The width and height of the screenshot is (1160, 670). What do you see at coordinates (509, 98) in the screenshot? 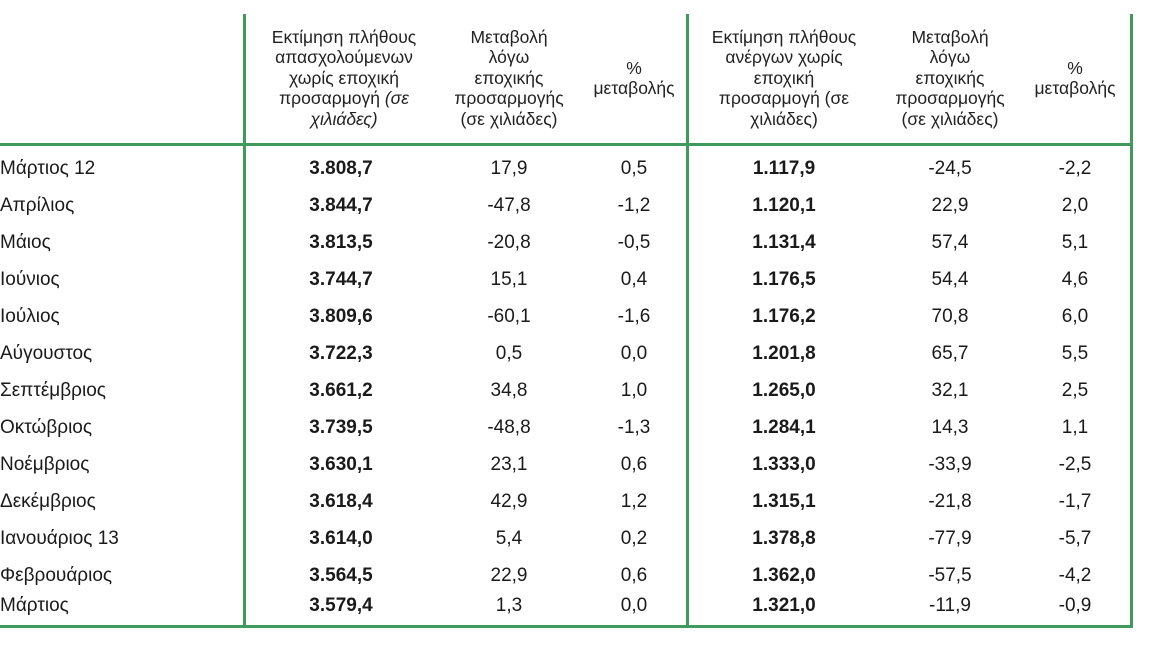
I see `header-employed-change-line4: προσαρμογής` at bounding box center [509, 98].